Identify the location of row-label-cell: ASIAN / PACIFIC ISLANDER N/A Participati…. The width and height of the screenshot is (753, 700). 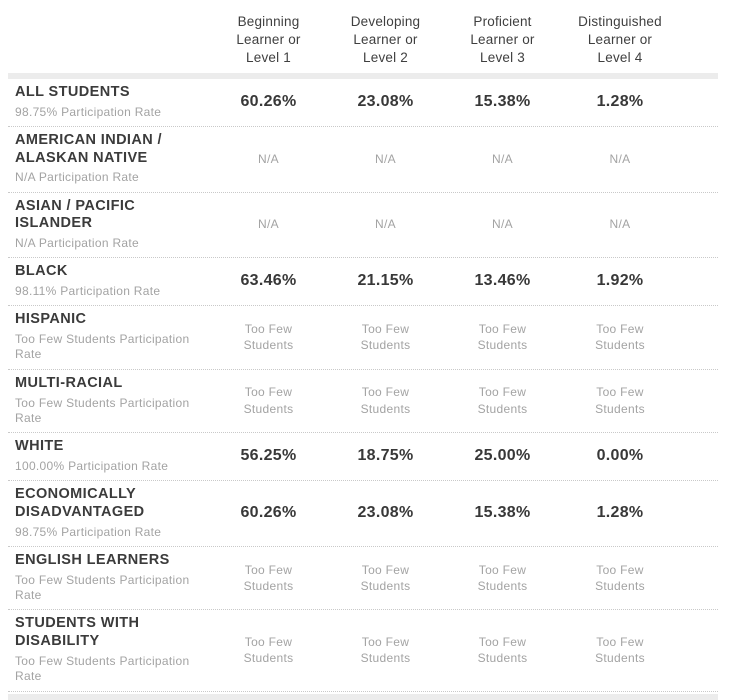
(109, 225).